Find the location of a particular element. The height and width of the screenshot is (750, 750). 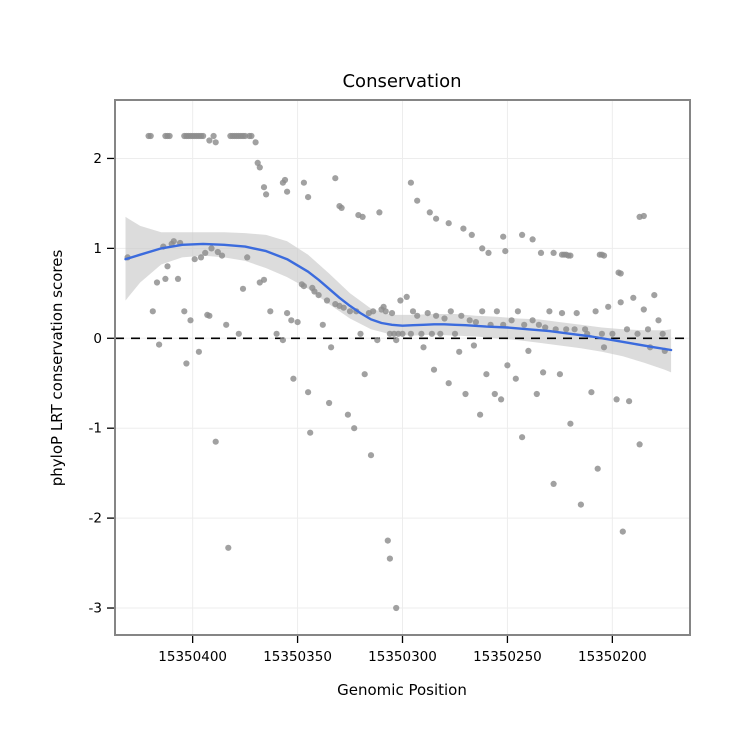

y-axis-title: phyloP LRT conservation scores is located at coordinates (57, 368).